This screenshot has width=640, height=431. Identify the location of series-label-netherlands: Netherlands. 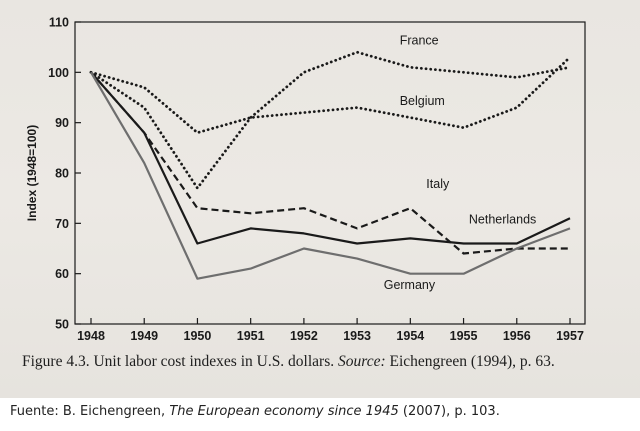
(502, 219).